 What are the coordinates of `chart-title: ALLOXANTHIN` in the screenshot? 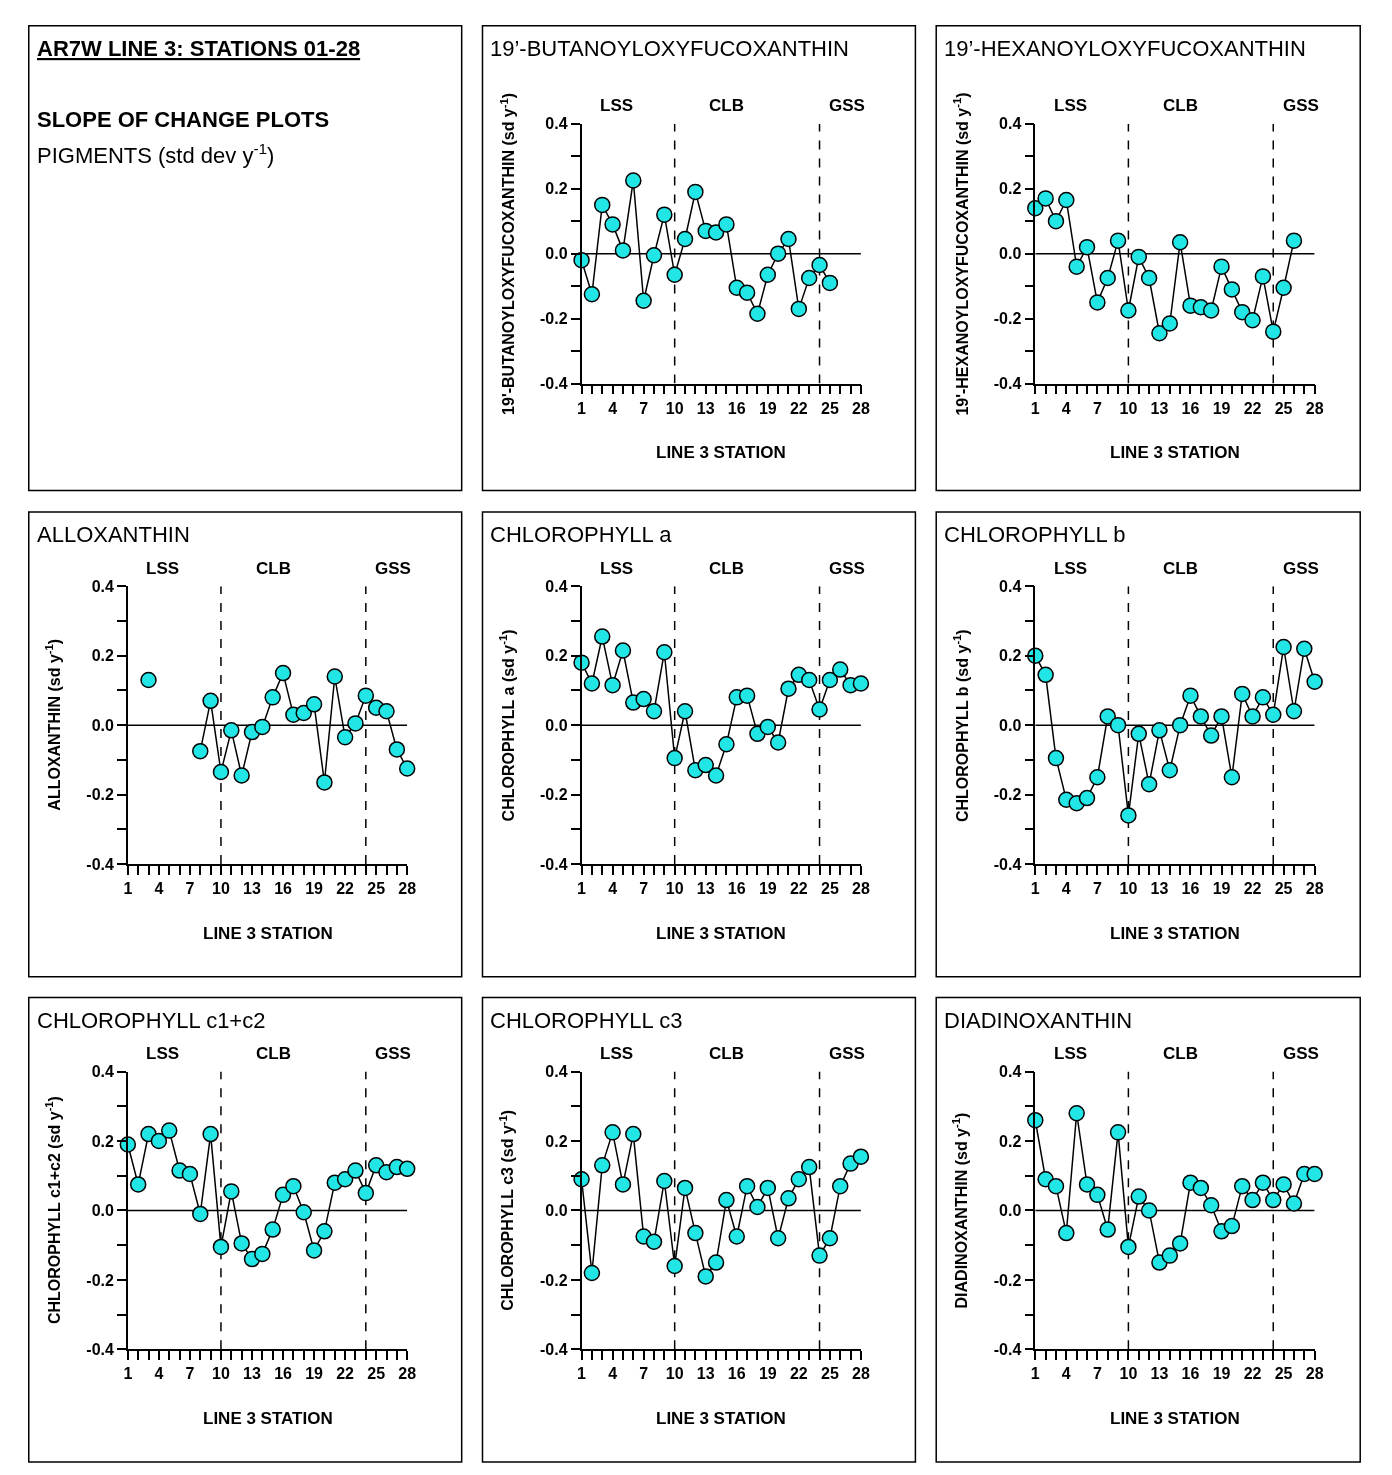 It's located at (113, 534).